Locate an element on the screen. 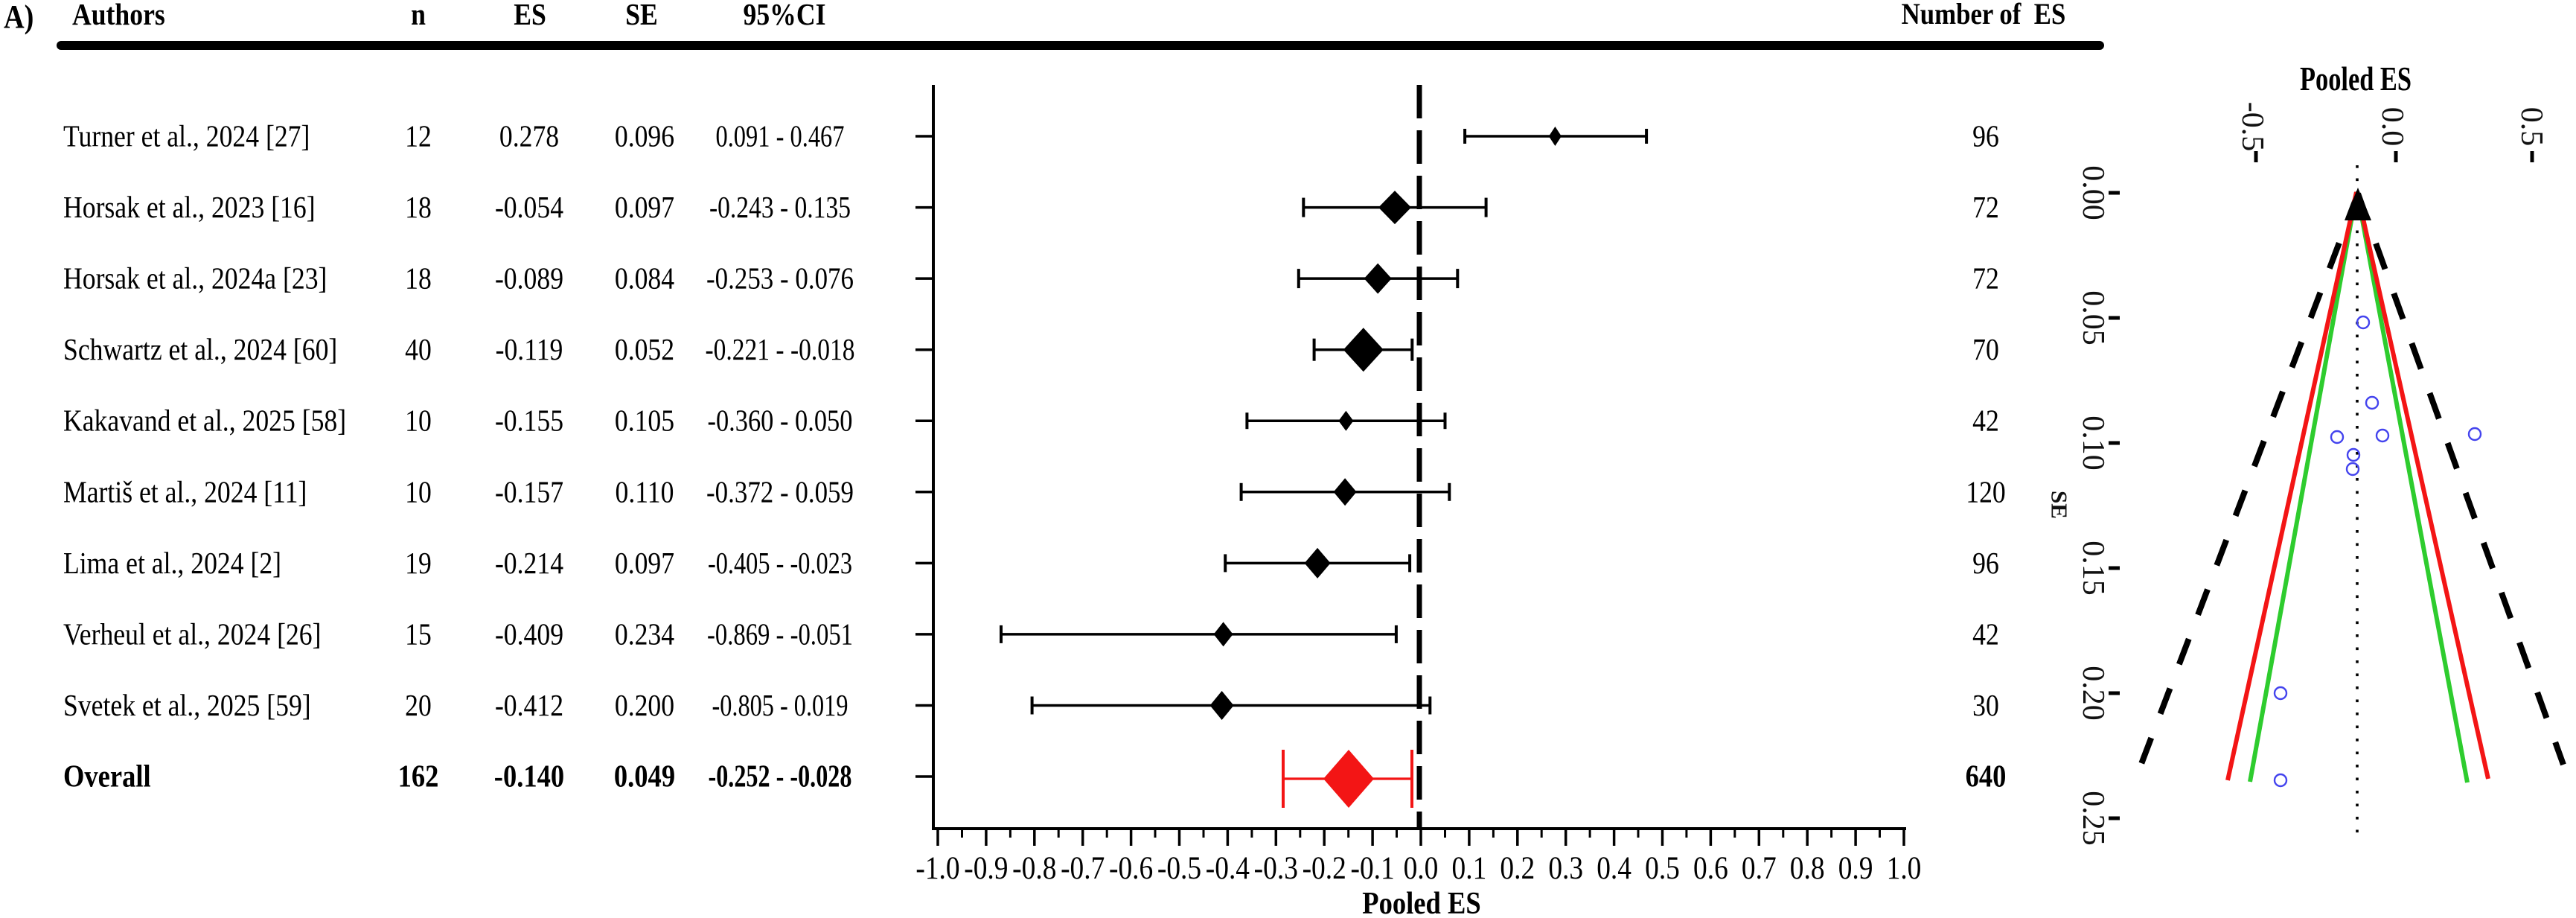  svg-text: -0.805 - 0.019 is located at coordinates (780, 706).